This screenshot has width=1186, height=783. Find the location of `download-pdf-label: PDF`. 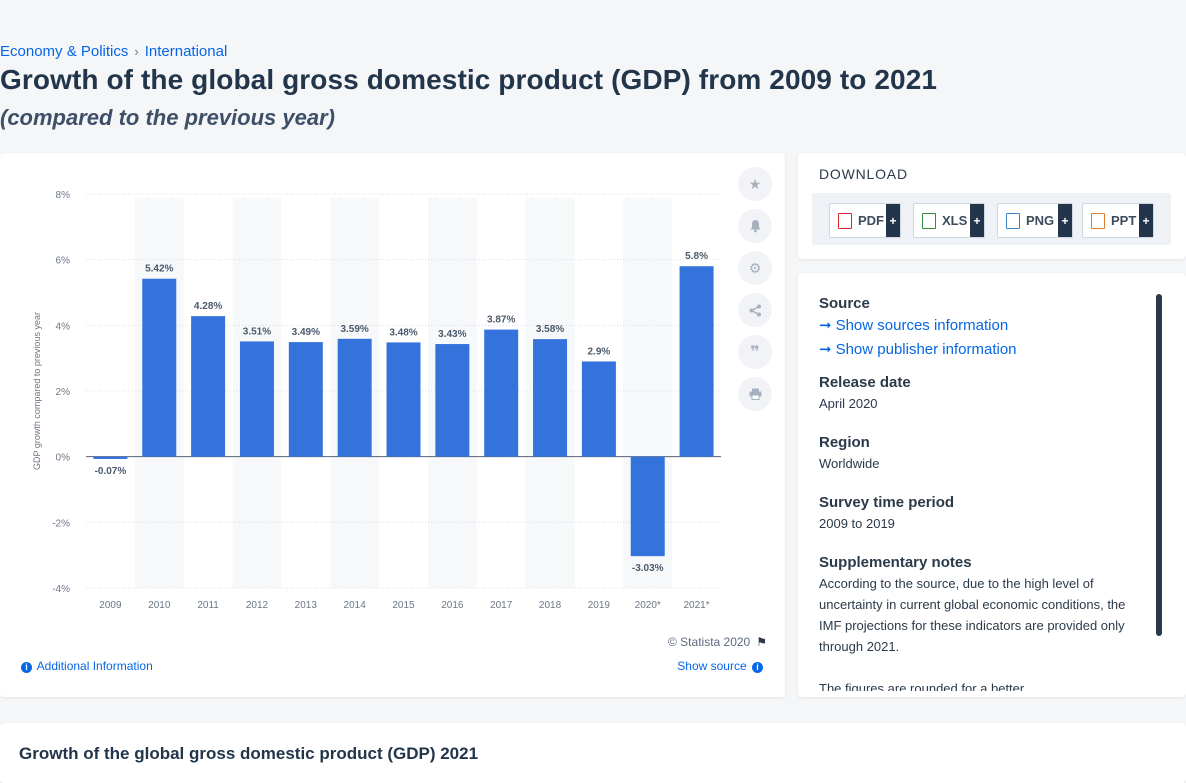

download-pdf-label: PDF is located at coordinates (871, 220).